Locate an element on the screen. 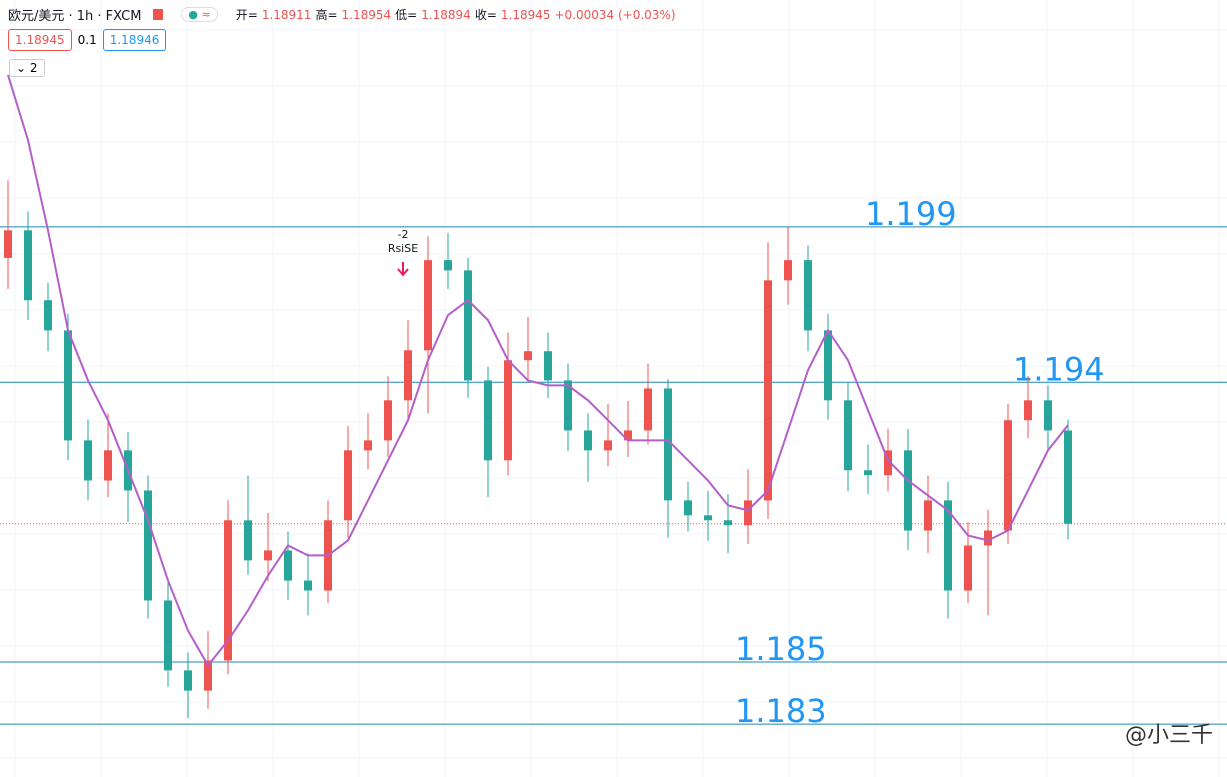  spread: 0.1 is located at coordinates (87, 40).